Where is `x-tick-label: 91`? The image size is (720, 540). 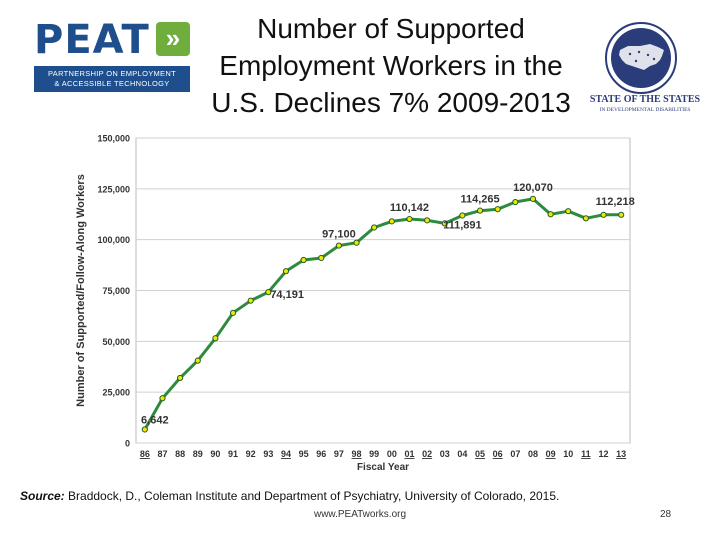 x-tick-label: 91 is located at coordinates (233, 454).